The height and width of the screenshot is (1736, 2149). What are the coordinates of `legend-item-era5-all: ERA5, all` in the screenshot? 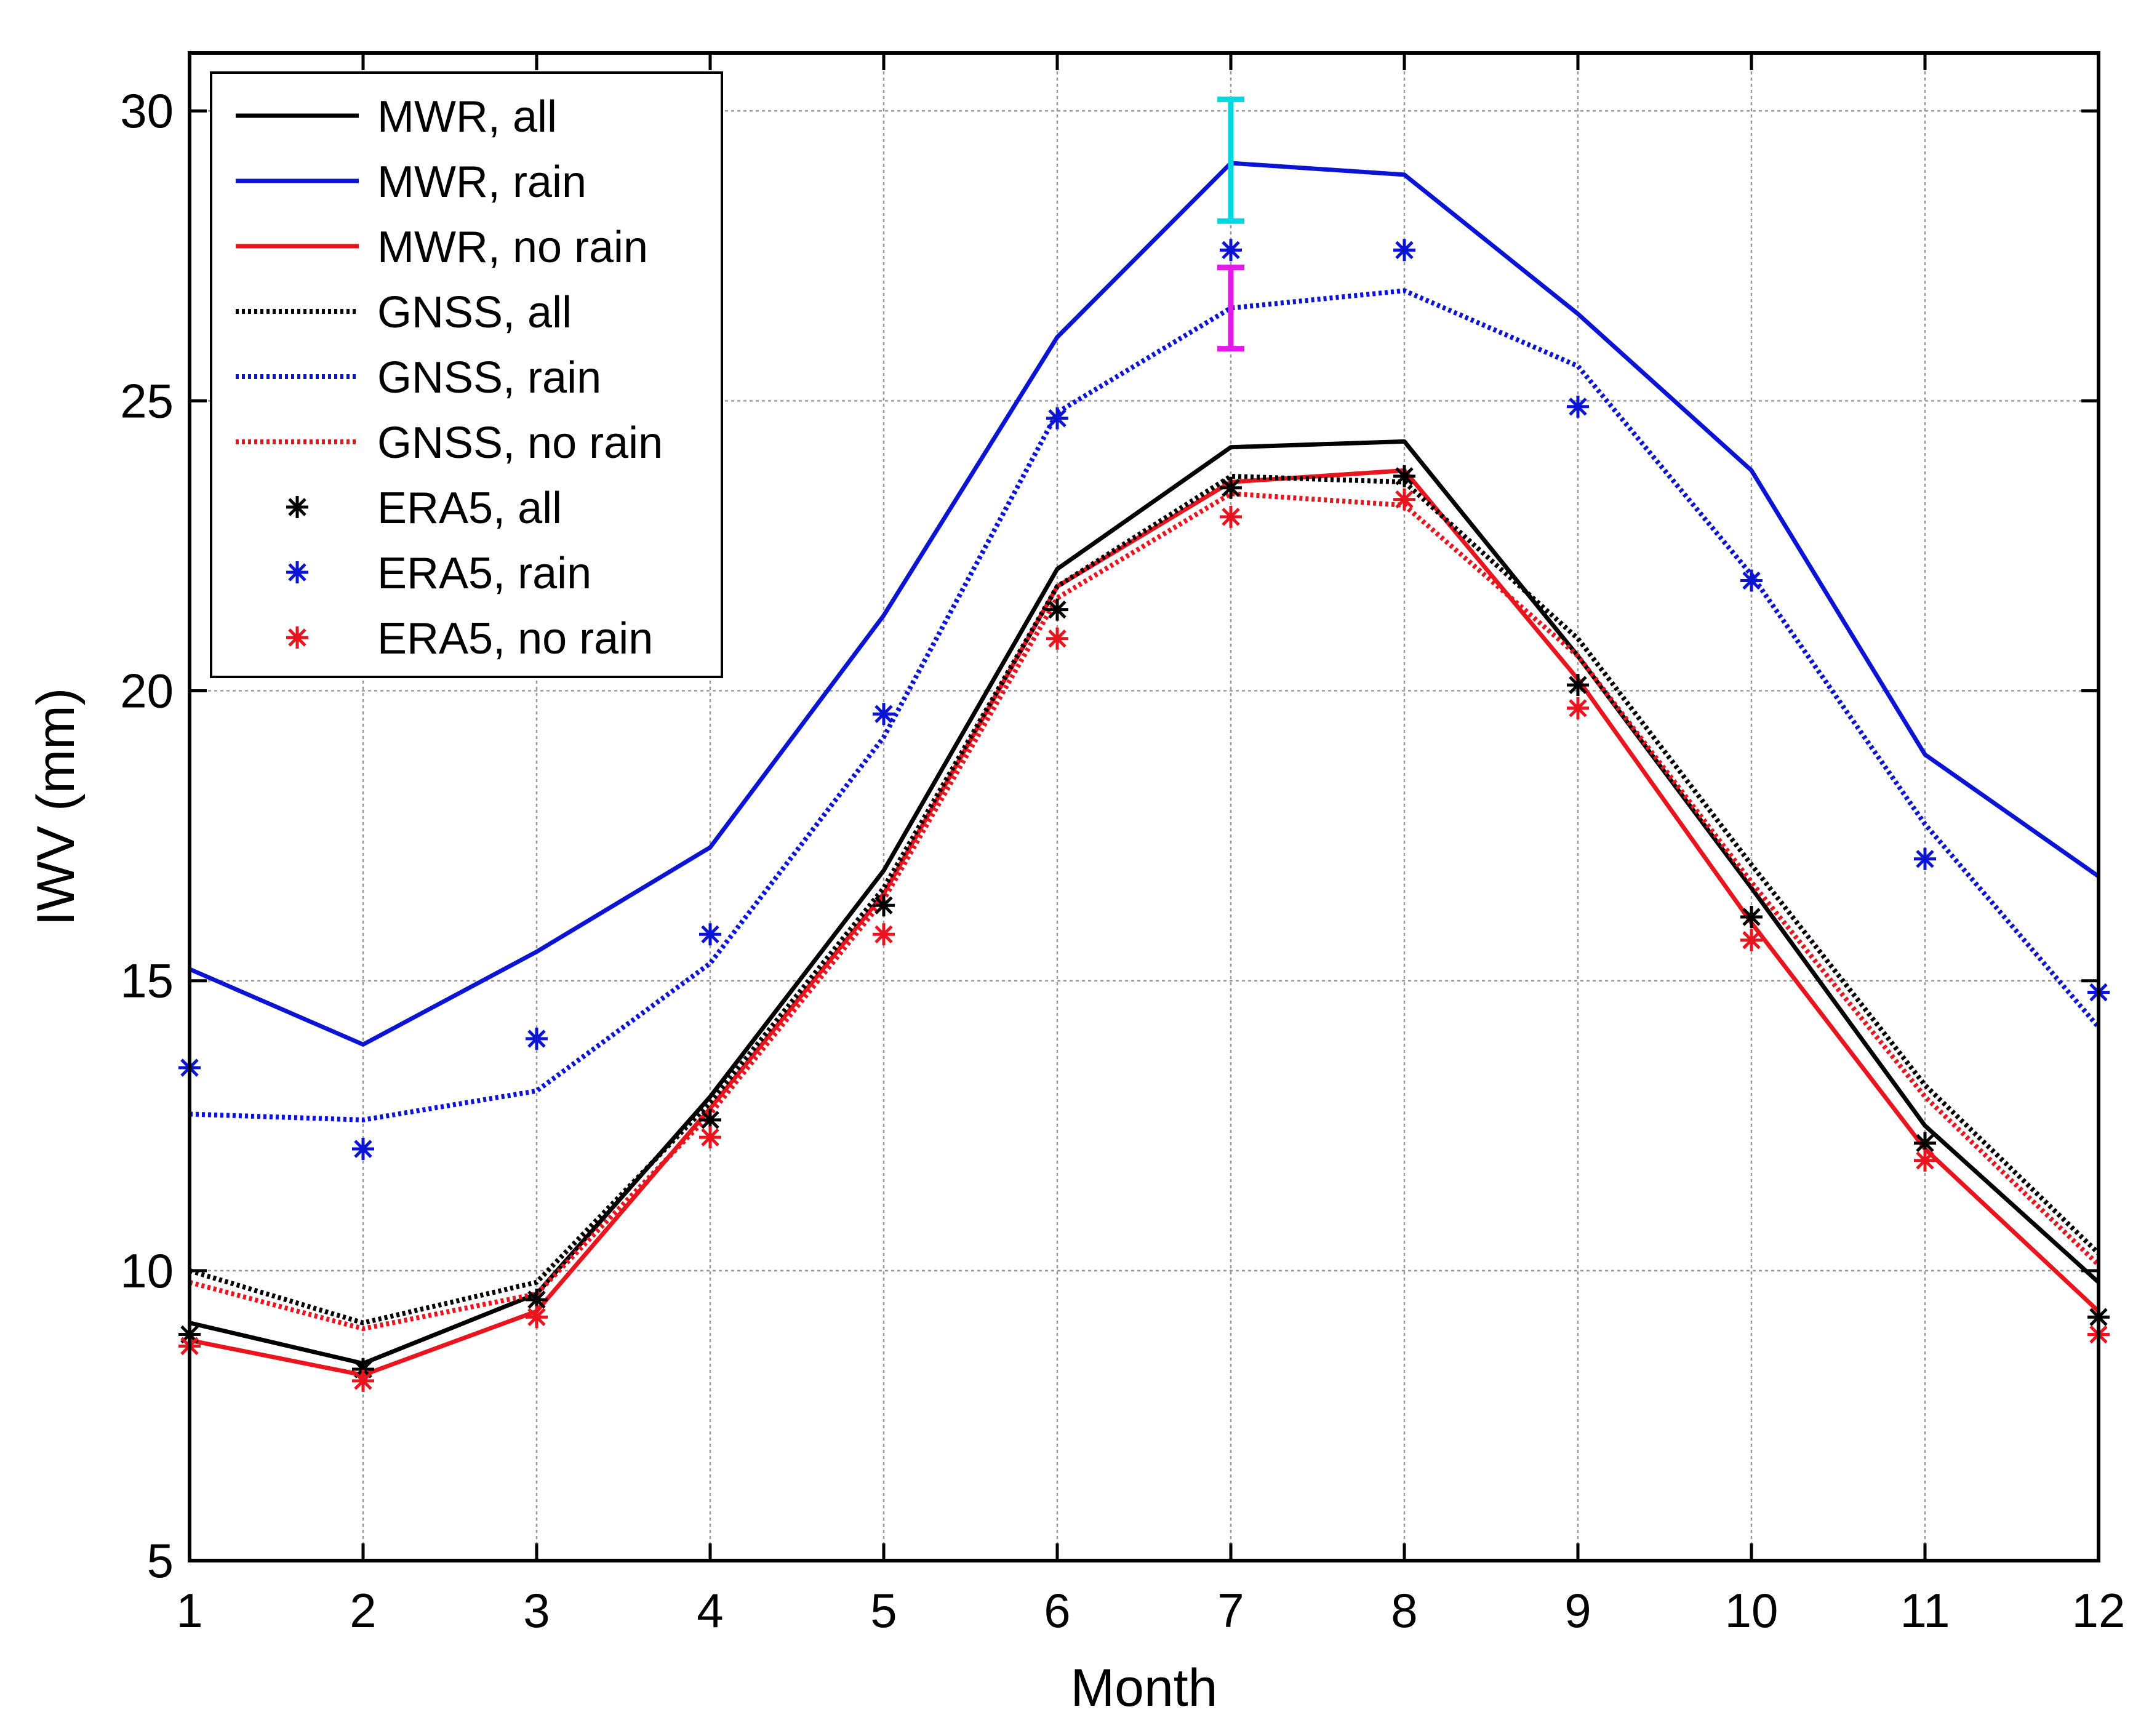 It's located at (424, 508).